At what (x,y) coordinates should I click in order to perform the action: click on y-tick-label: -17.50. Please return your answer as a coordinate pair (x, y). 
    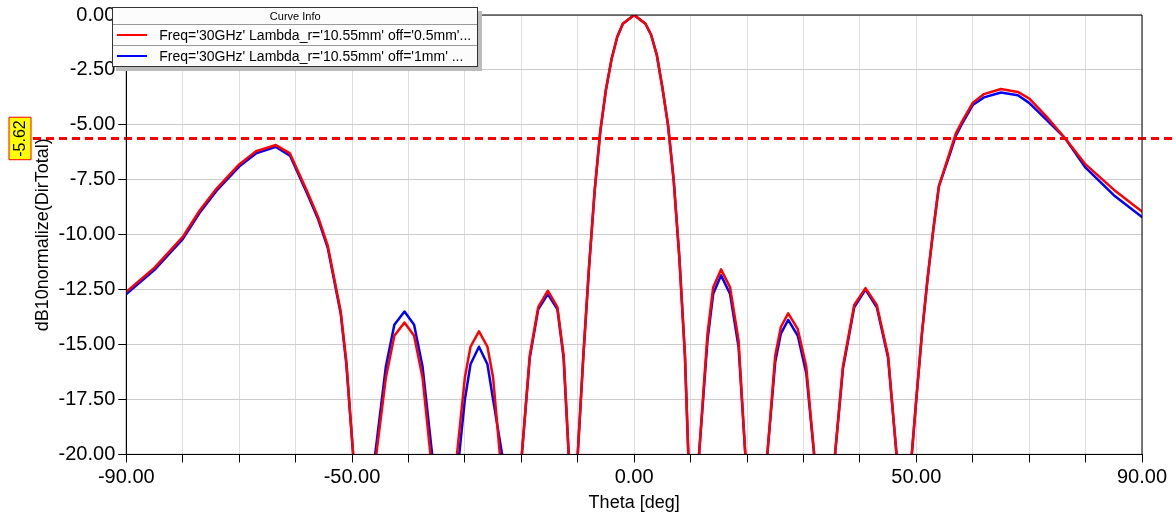
    Looking at the image, I should click on (87, 397).